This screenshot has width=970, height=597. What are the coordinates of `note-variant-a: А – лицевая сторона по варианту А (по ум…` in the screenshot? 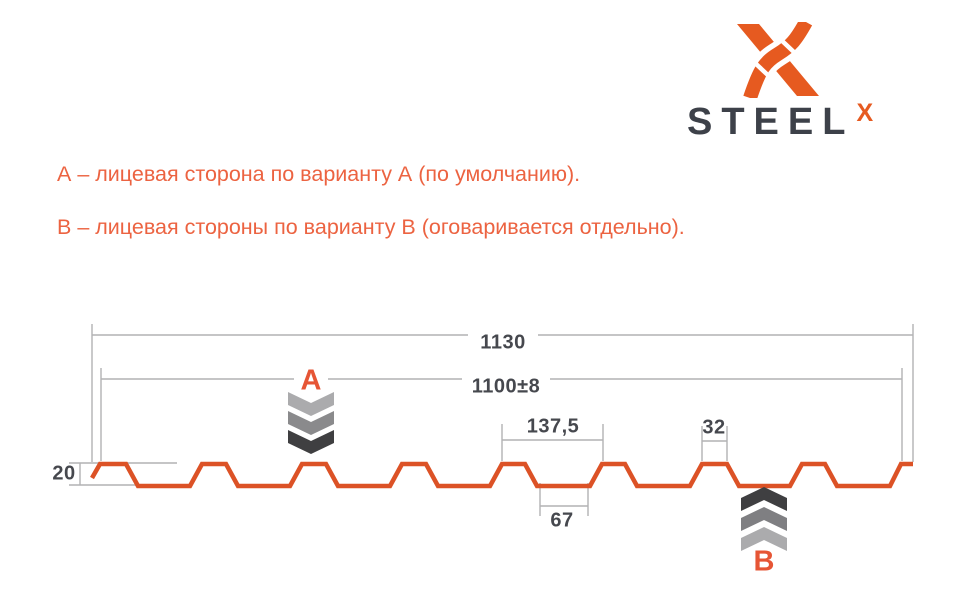 It's located at (319, 174).